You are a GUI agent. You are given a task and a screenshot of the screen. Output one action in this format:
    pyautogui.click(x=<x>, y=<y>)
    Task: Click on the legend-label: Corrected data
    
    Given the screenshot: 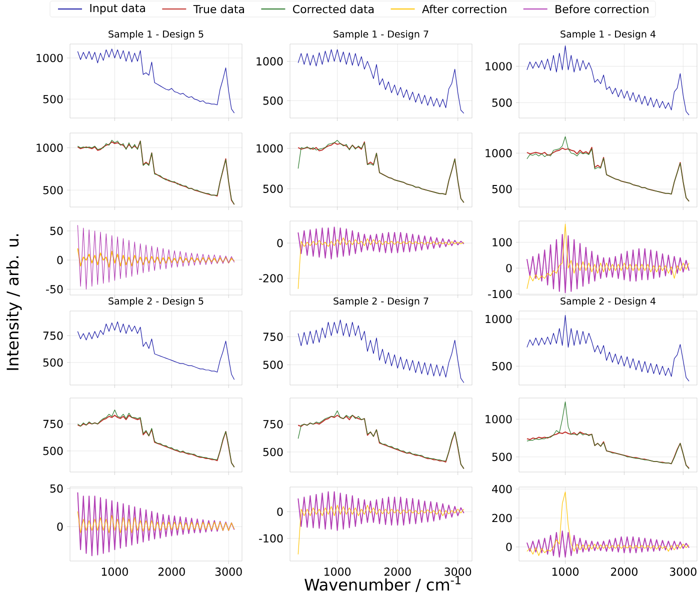 What is the action you would take?
    pyautogui.click(x=333, y=9)
    